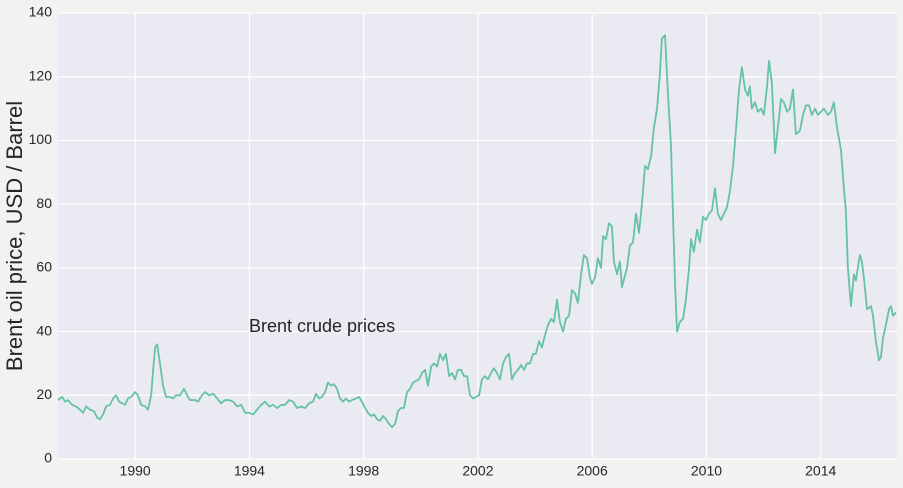  I want to click on x-tick-label: 2006, so click(592, 471).